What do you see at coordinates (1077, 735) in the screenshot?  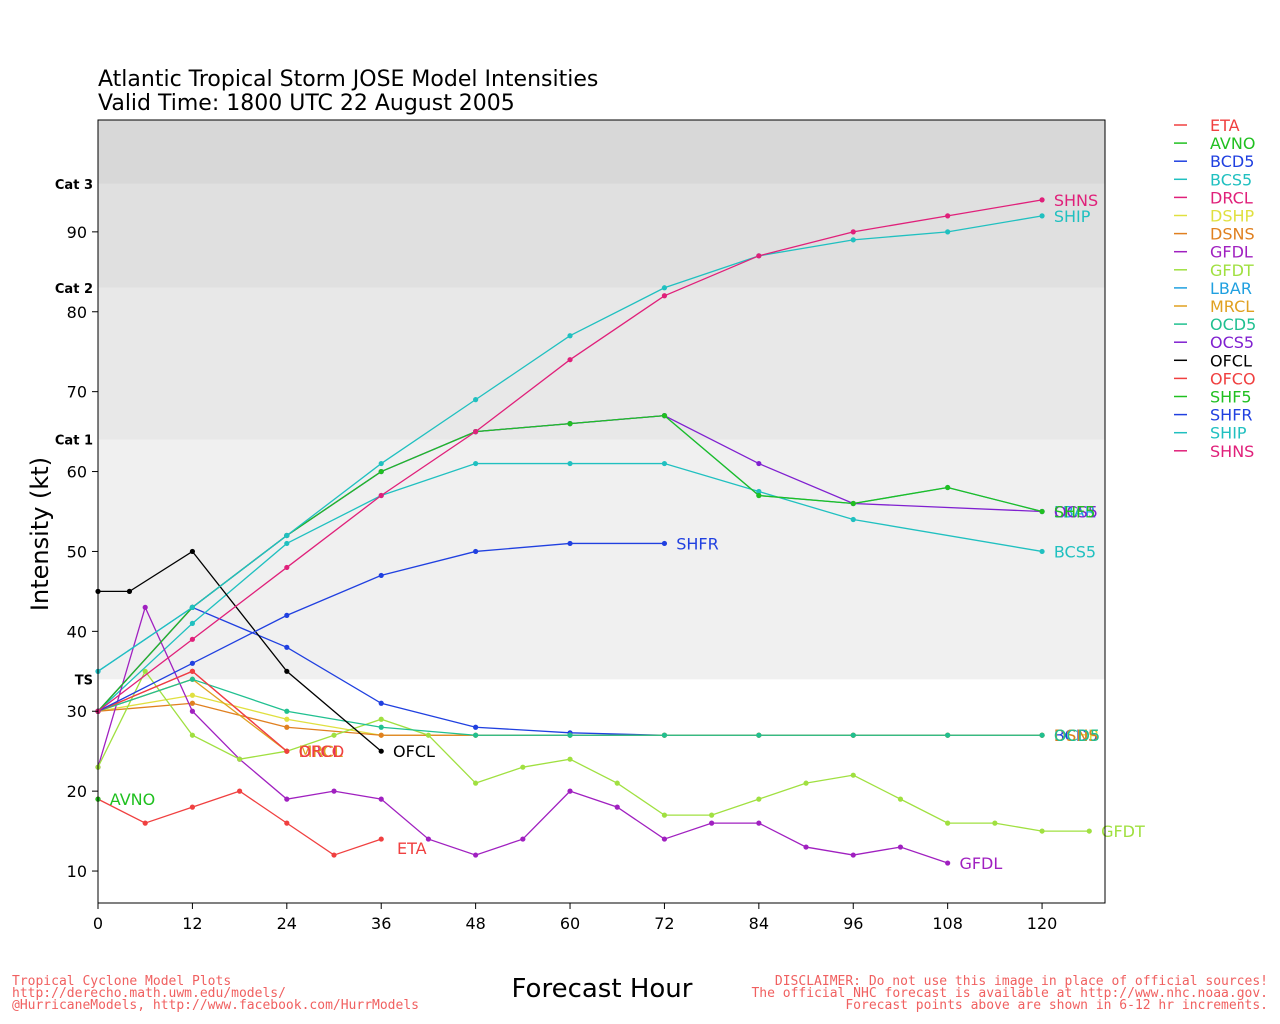 I see `series-end-label: OCD5` at bounding box center [1077, 735].